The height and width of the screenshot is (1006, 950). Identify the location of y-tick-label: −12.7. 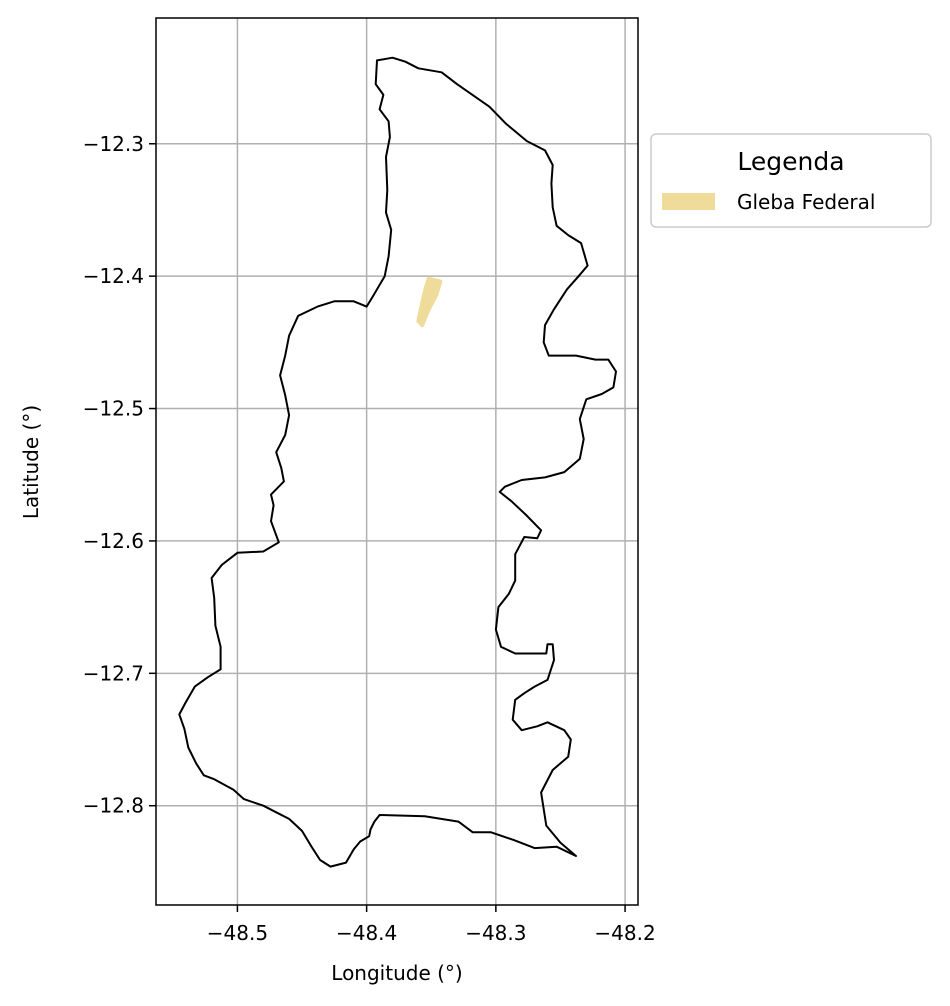
(113, 673).